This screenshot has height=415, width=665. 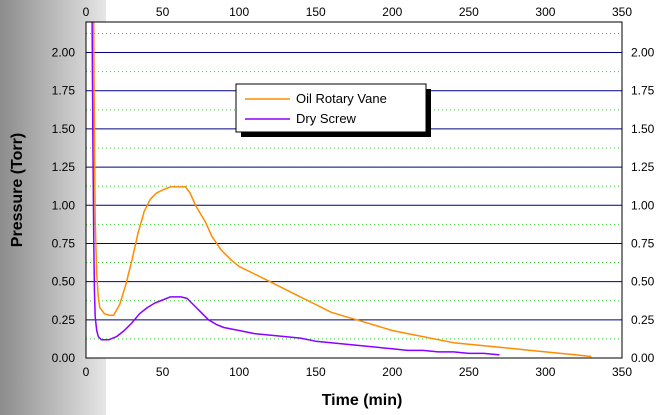 I want to click on y-tick-label-right: 1.50, so click(x=643, y=129).